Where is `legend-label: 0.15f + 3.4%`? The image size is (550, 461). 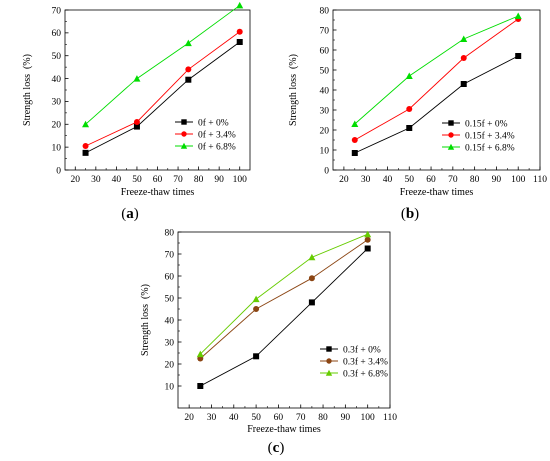 legend-label: 0.15f + 3.4% is located at coordinates (490, 135).